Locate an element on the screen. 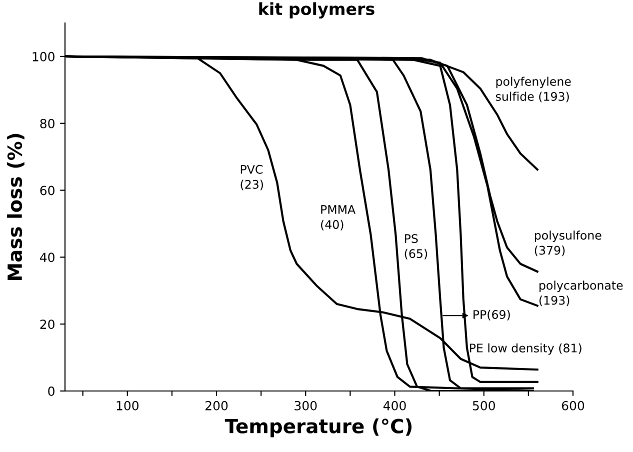 This screenshot has width=633, height=452. y-tick-label: 20 is located at coordinates (47, 325).